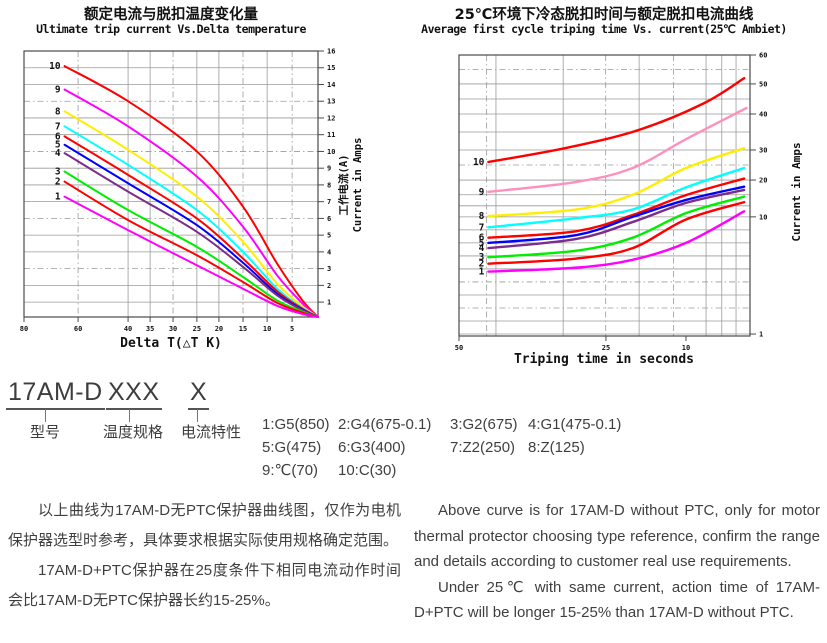 The height and width of the screenshot is (643, 827). What do you see at coordinates (372, 447) in the screenshot?
I see `code-item: 6:G3(400)` at bounding box center [372, 447].